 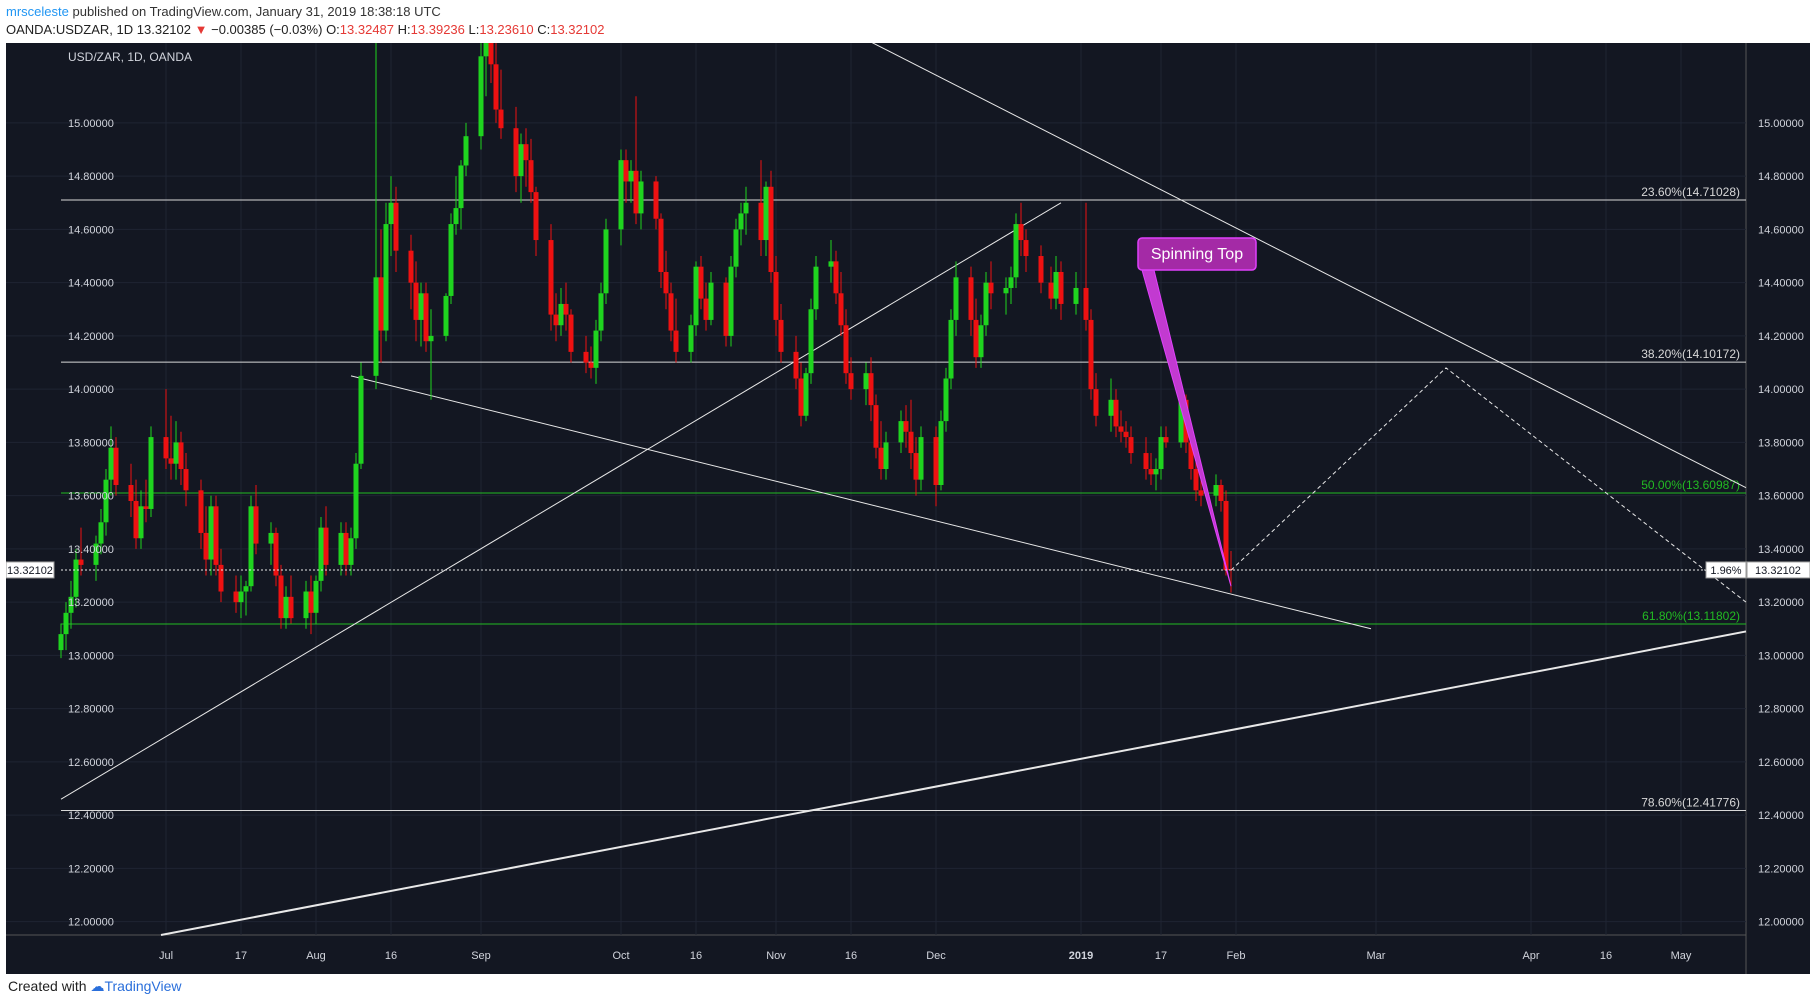 I want to click on price-scale-background, so click(x=1778, y=508).